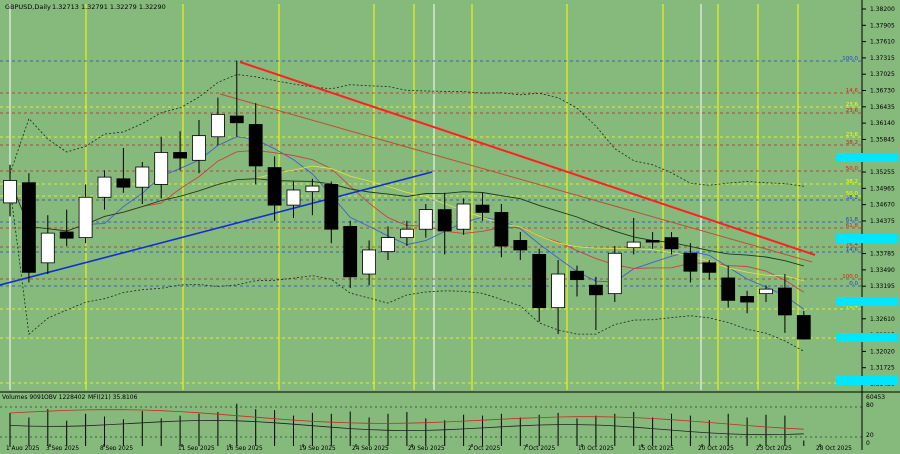 The height and width of the screenshot is (454, 900). Describe the element at coordinates (850, 59) in the screenshot. I see `fib-level-label: 100.0` at that location.